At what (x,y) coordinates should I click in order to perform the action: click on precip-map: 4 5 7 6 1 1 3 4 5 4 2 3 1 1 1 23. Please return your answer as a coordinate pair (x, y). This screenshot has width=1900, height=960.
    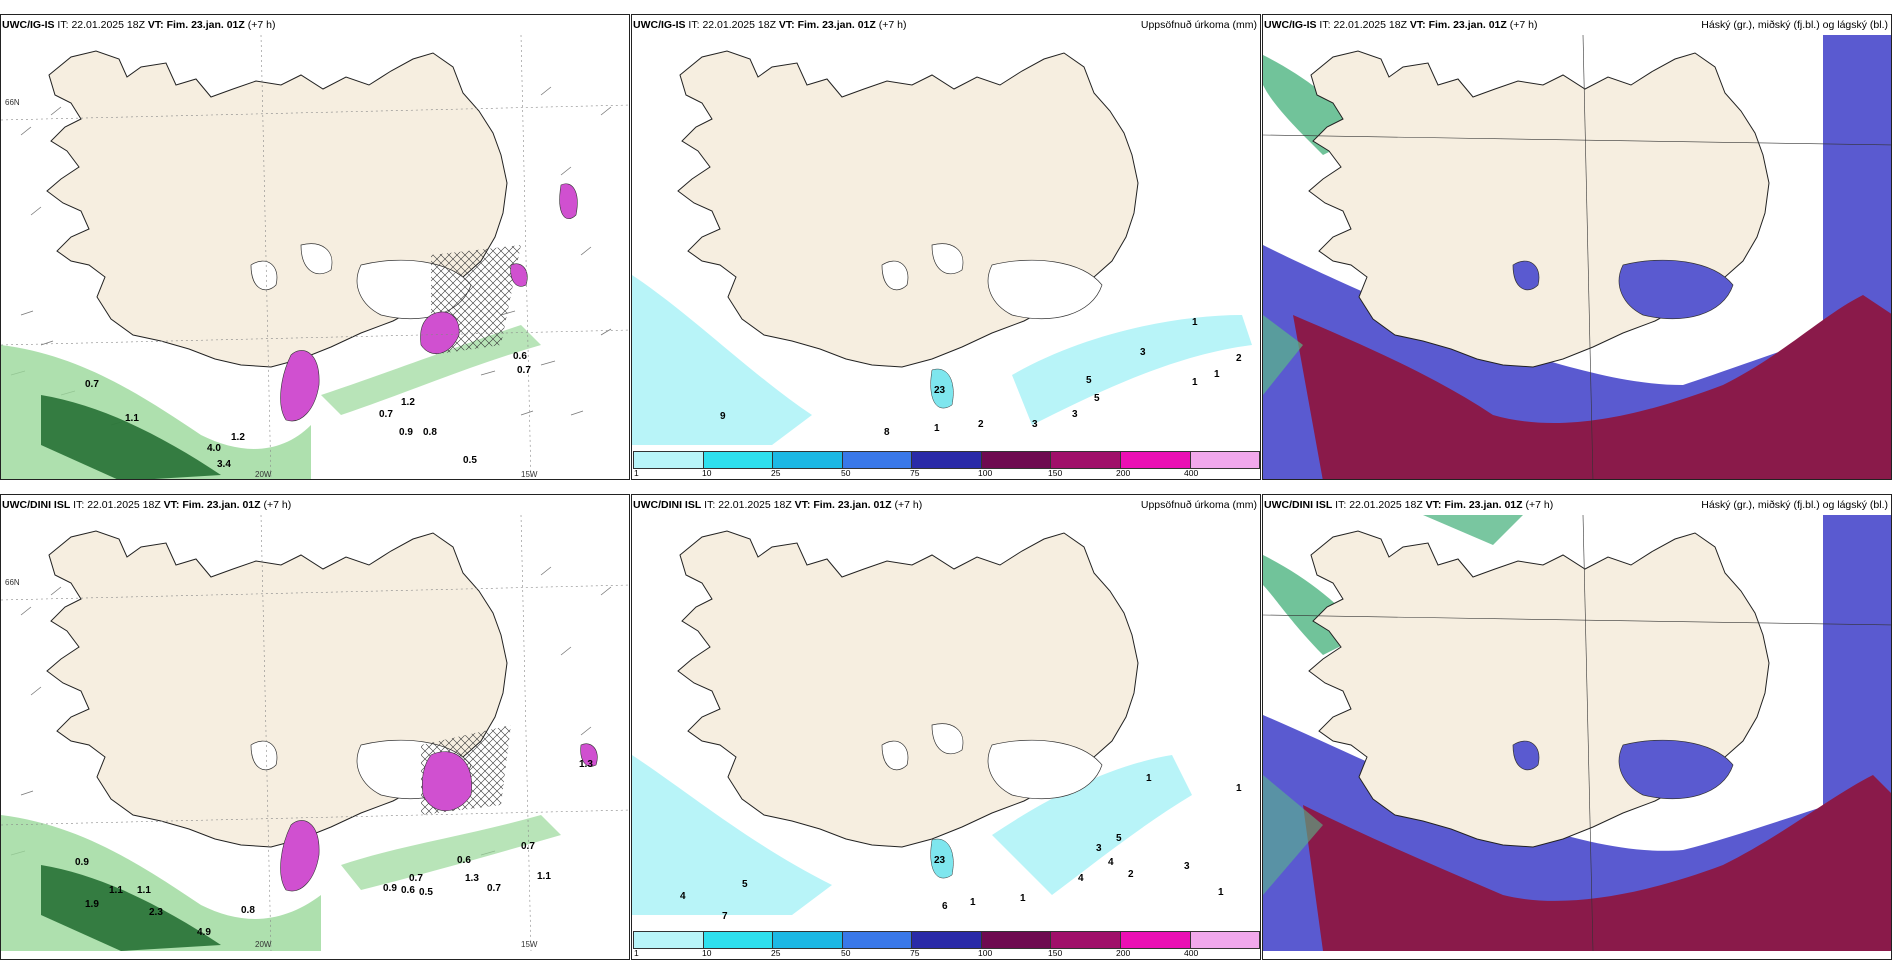
    Looking at the image, I should click on (937, 726).